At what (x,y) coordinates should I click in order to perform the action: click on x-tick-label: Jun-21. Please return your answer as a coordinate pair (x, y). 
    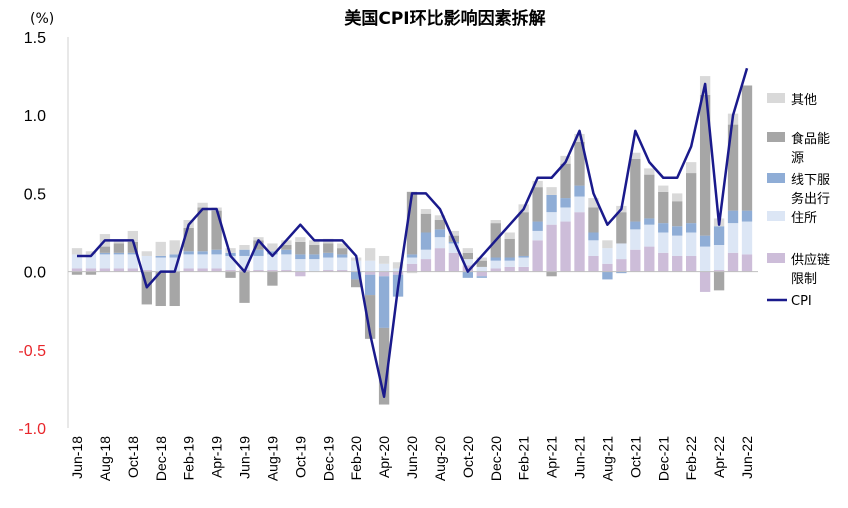
    Looking at the image, I should click on (580, 457).